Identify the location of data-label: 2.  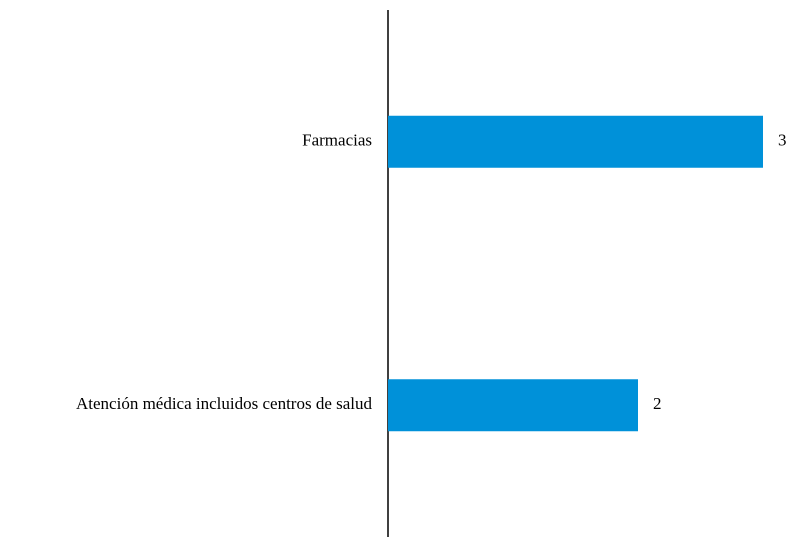
(657, 403).